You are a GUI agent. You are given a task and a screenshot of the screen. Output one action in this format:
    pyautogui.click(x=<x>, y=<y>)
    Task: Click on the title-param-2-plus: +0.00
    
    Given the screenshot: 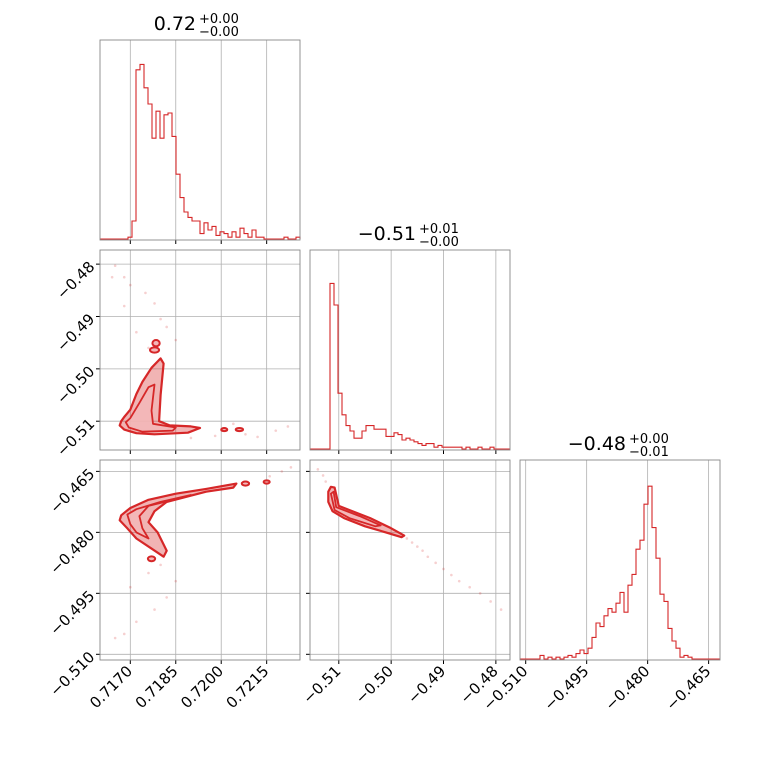 What is the action you would take?
    pyautogui.click(x=649, y=439)
    